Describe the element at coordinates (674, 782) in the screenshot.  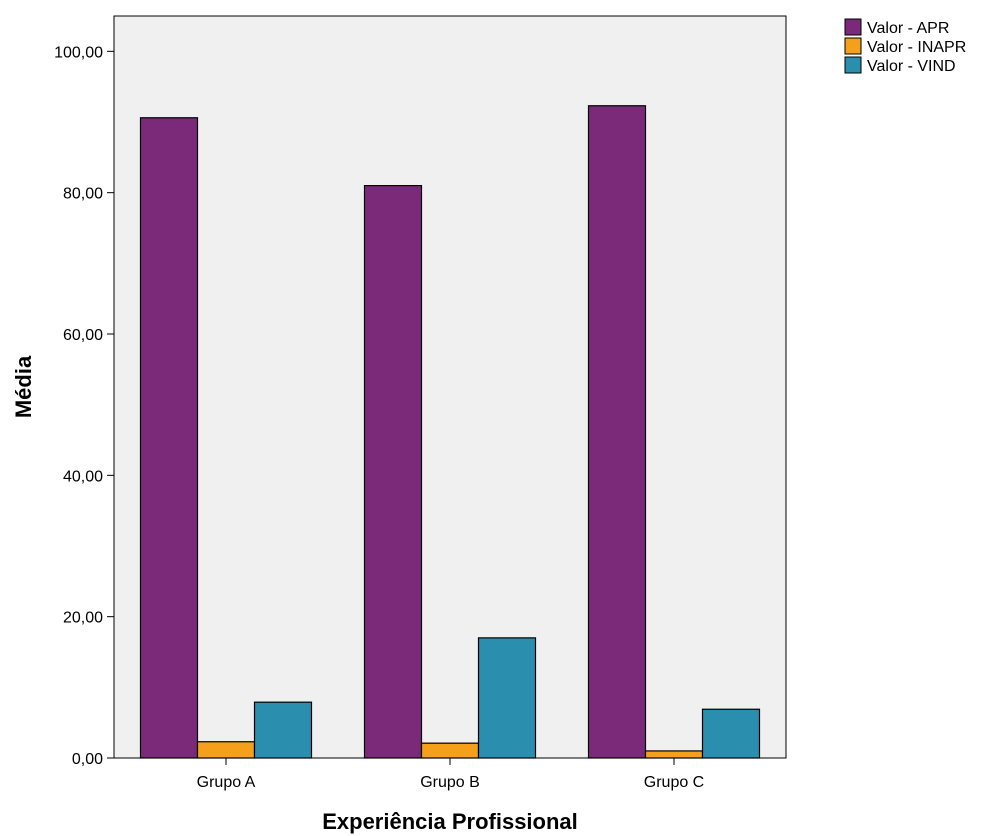
I see `x-tick-label: Grupo C` at that location.